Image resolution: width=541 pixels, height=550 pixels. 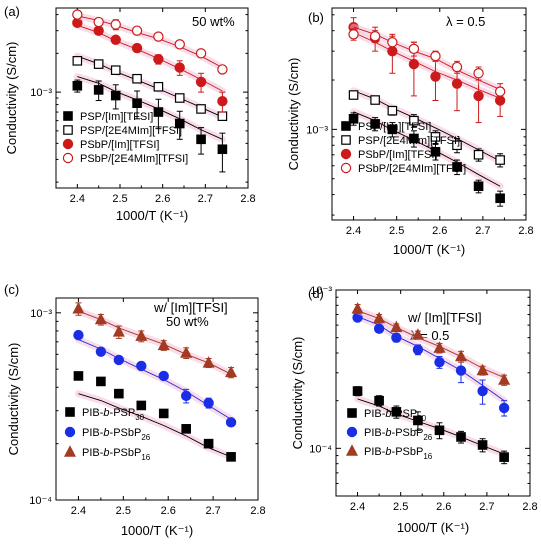 I want to click on panel-letter: (c), so click(x=11, y=289).